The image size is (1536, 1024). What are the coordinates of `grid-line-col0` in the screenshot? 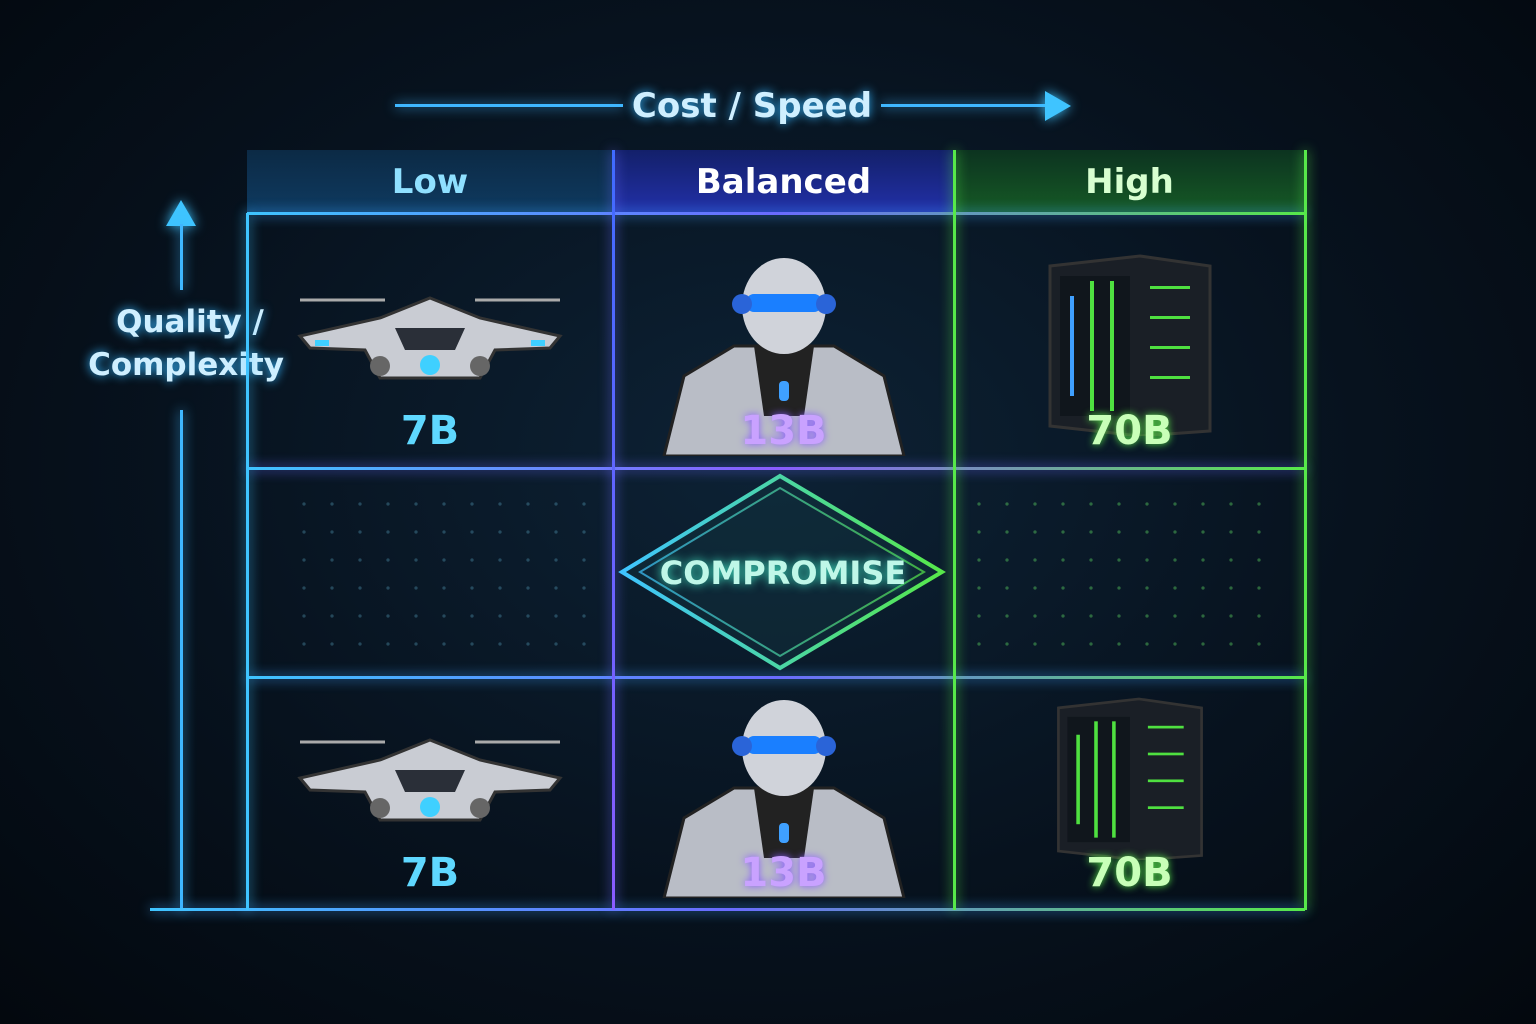 It's located at (247, 561).